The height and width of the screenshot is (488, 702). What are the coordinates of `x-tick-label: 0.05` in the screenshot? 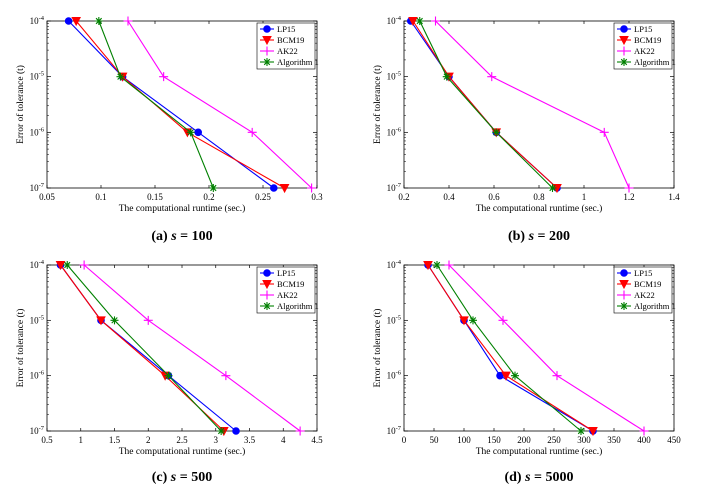 It's located at (47, 197).